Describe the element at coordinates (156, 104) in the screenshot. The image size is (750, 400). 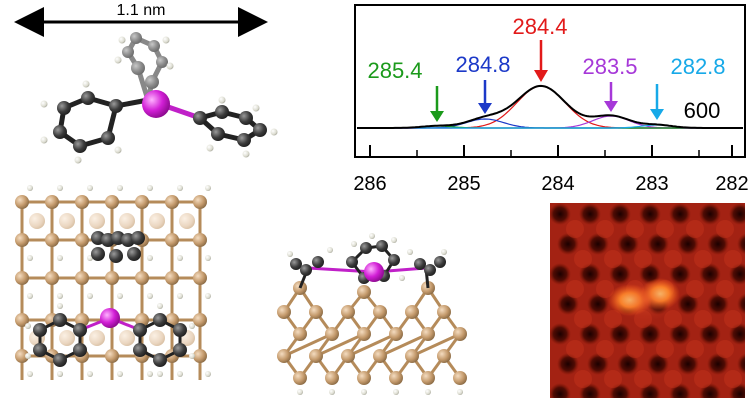
I see `phosphorus-atom` at that location.